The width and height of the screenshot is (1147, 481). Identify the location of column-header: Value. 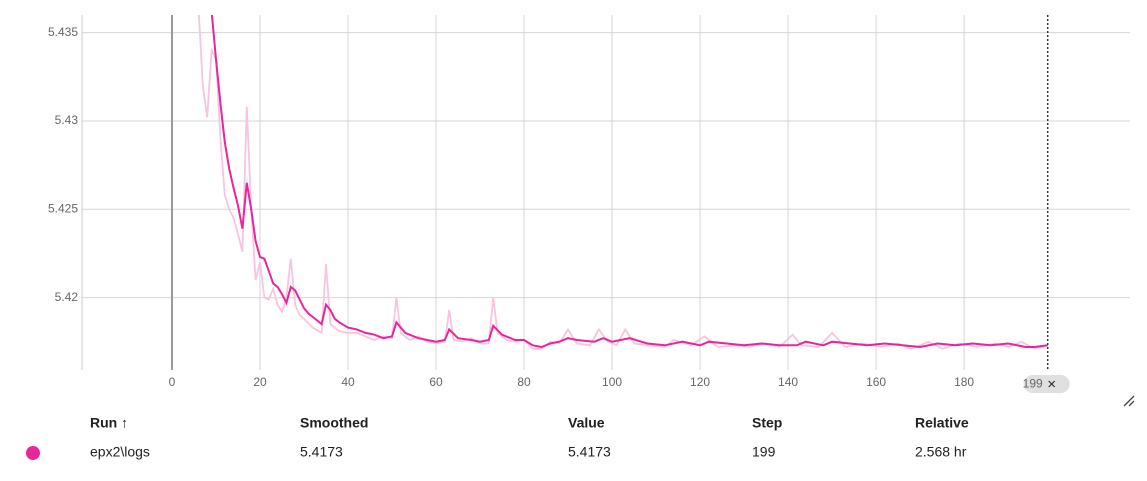
(586, 423).